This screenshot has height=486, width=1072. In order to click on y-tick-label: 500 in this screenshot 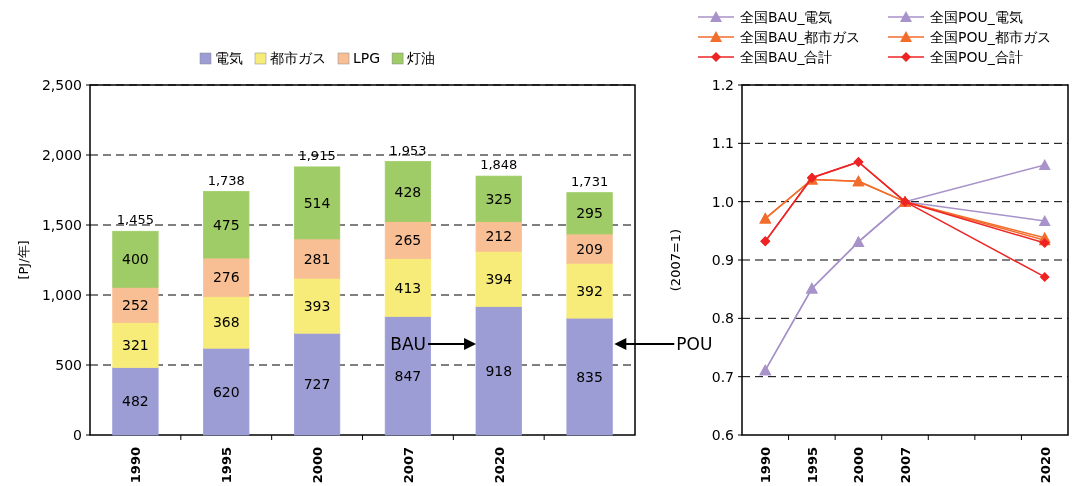, I will do `click(68, 365)`.